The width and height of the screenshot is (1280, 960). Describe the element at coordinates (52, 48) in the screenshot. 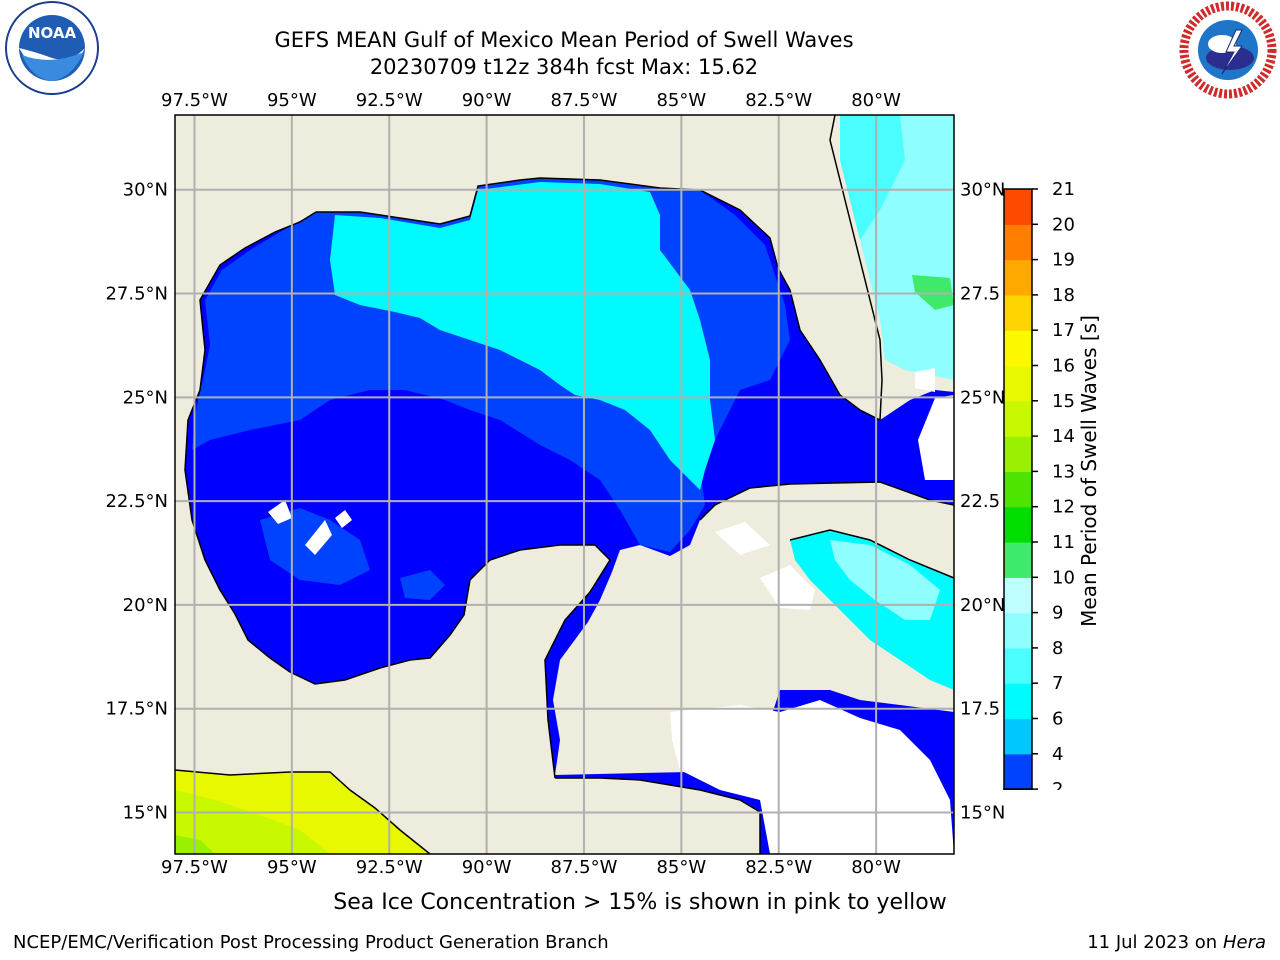

I see `noaa-logo-icon: NOAA` at that location.